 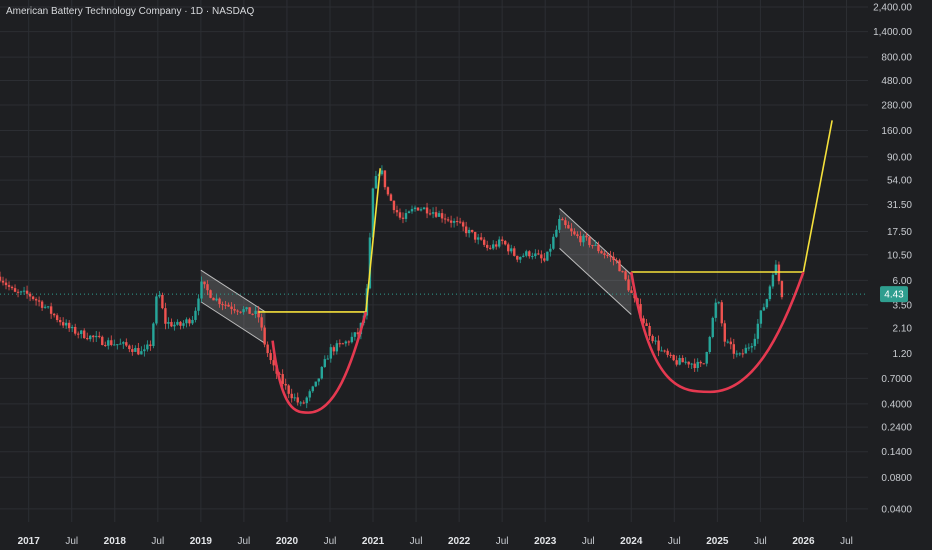 I want to click on y-tick-label: 480.00, so click(x=896, y=81).